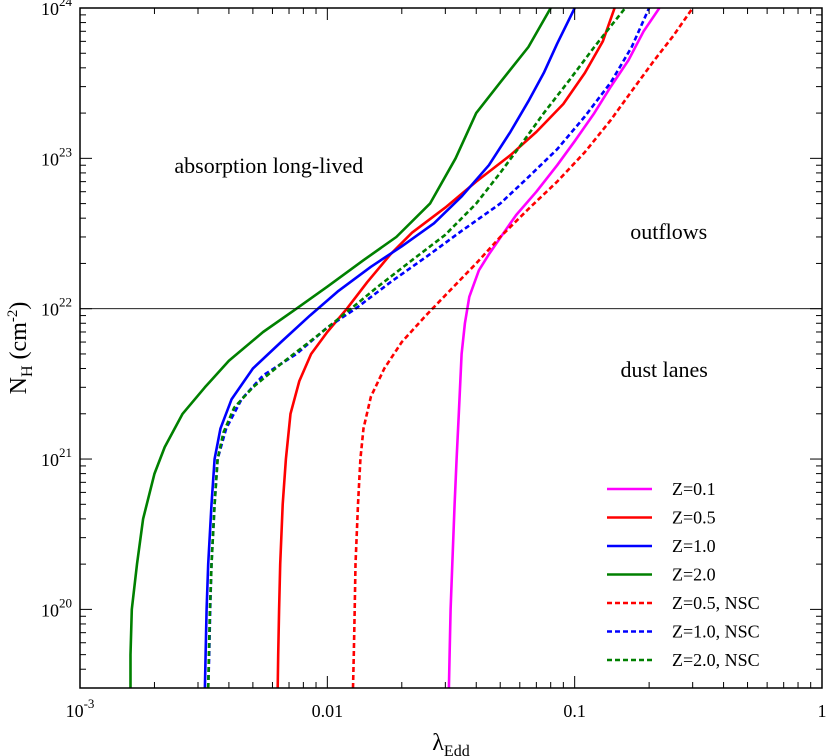  Describe the element at coordinates (694, 489) in the screenshot. I see `legend-label-0: Z=0.1` at that location.